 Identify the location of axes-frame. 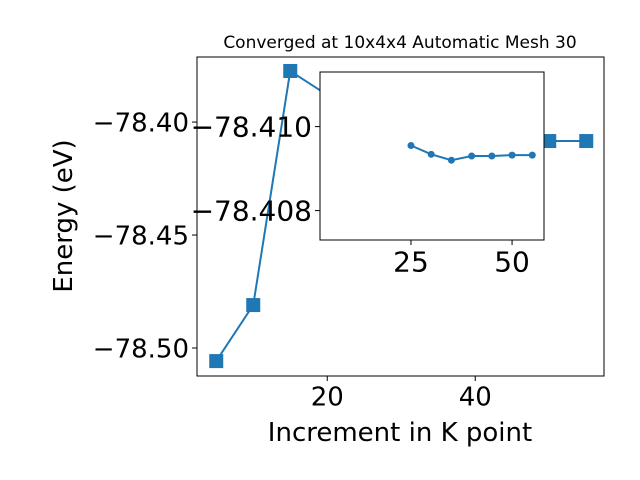
(432, 156).